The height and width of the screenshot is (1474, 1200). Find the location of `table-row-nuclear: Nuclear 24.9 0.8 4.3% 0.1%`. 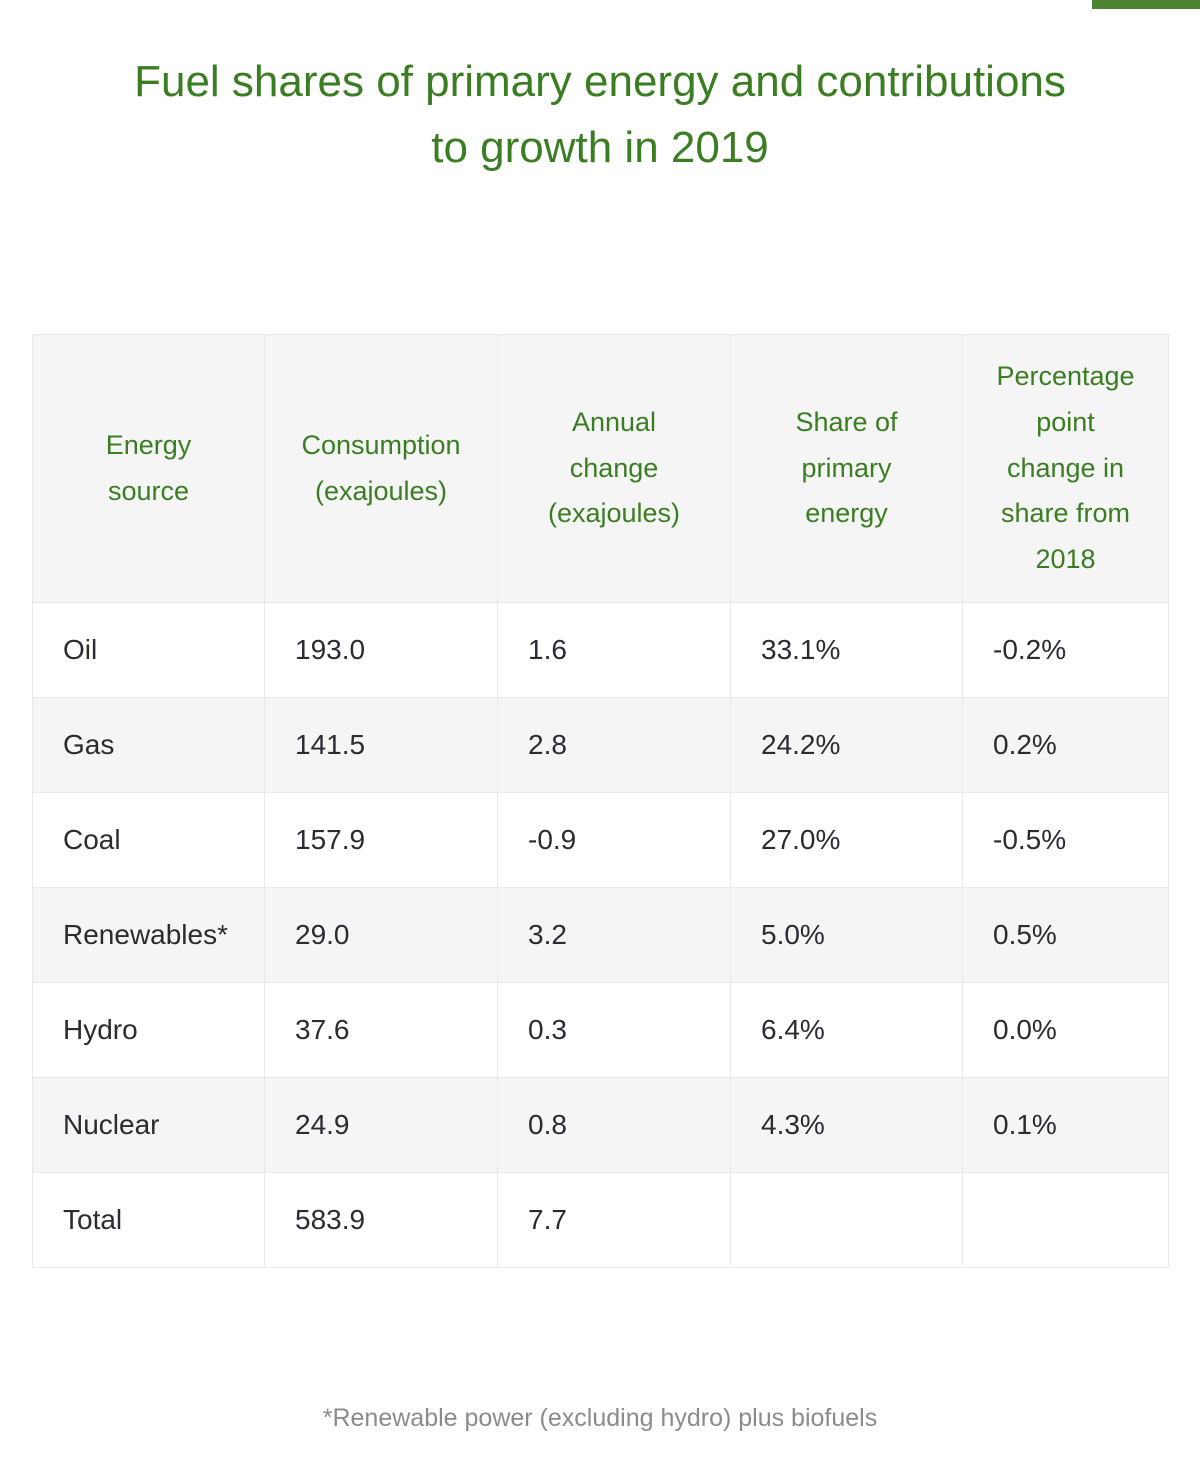

table-row-nuclear: Nuclear 24.9 0.8 4.3% 0.1% is located at coordinates (600, 1125).